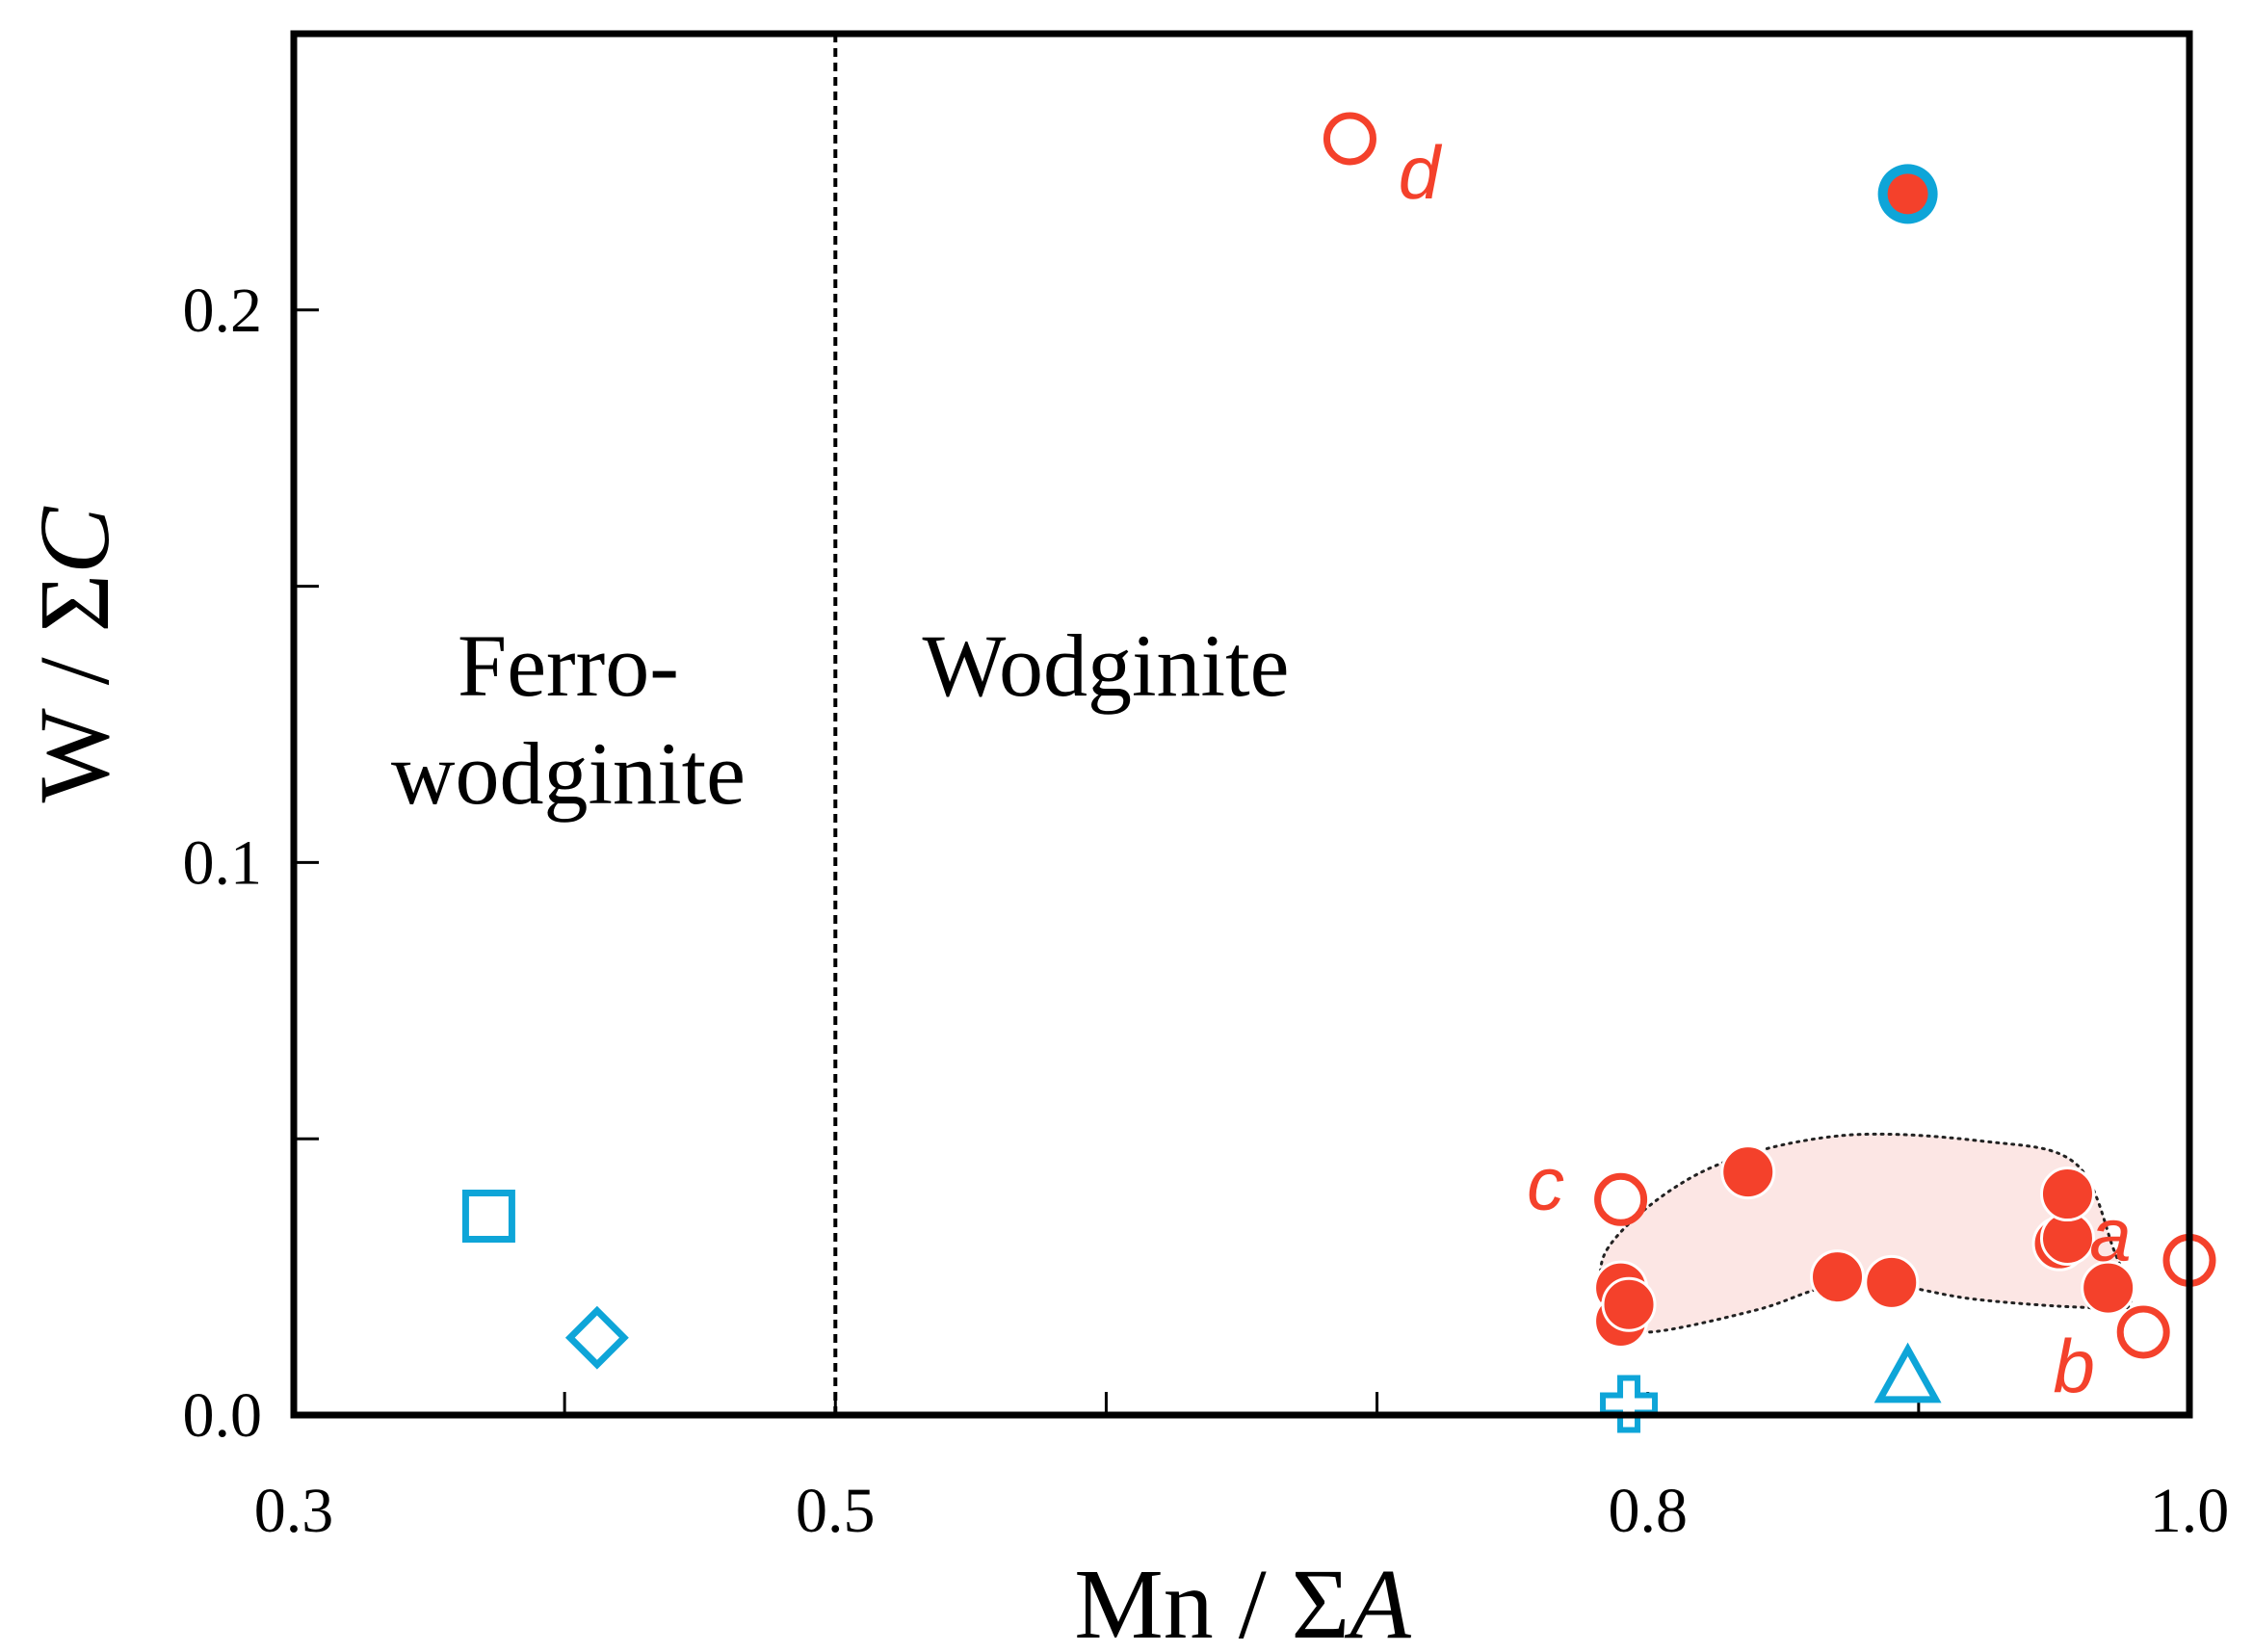 The image size is (2253, 1652). Describe the element at coordinates (596, 1337) in the screenshot. I see `blue-diamond-point` at that location.